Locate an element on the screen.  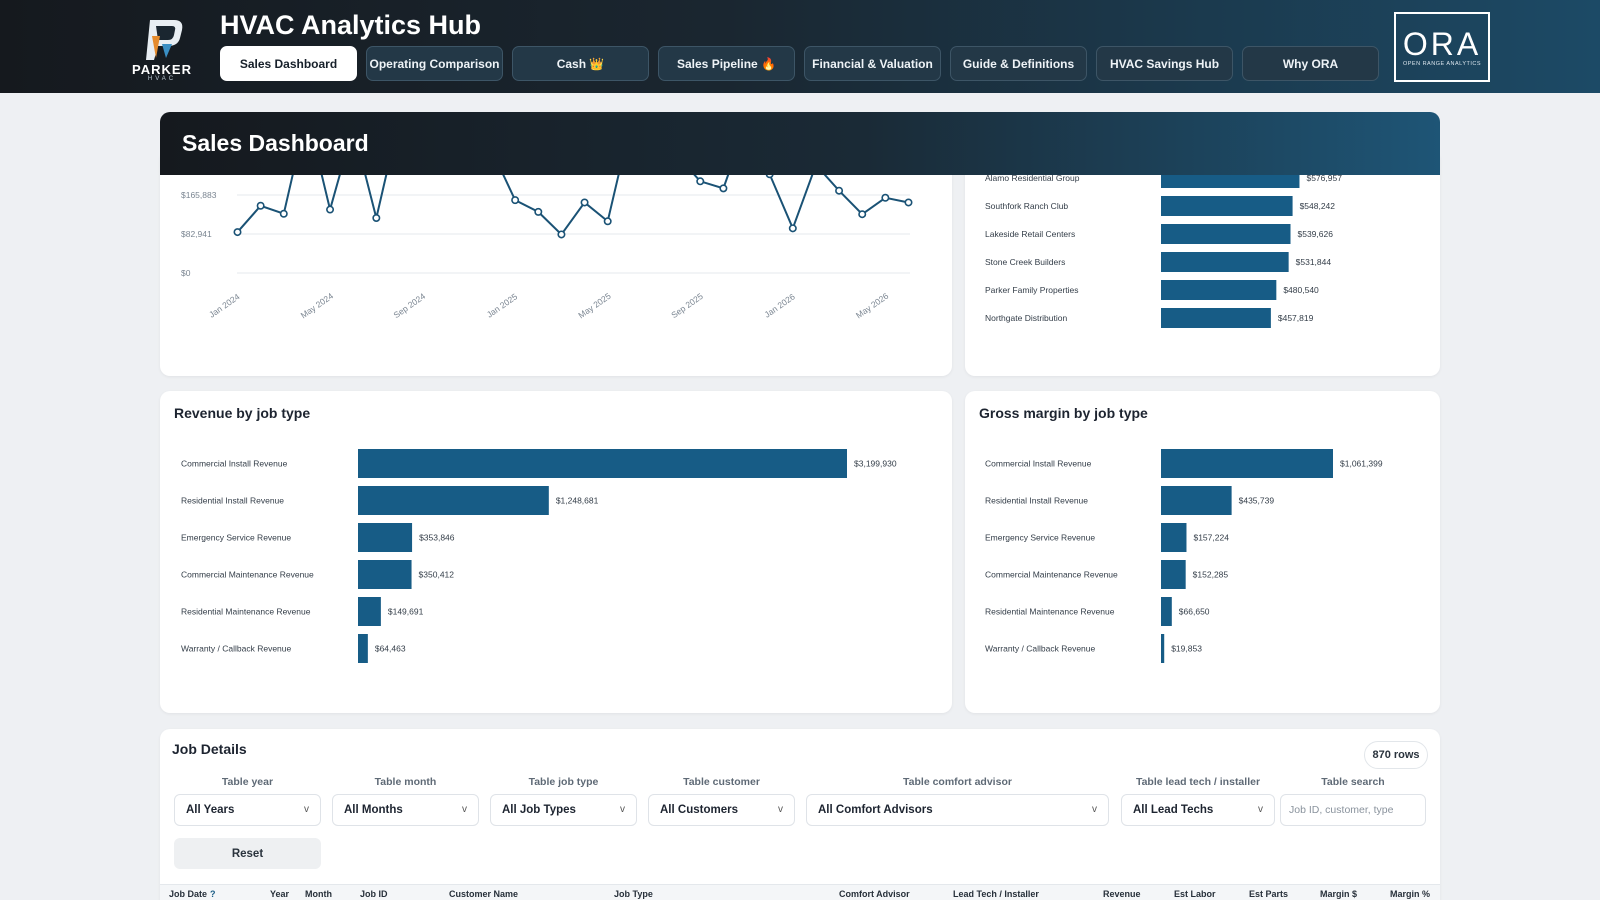
job-type-select-value: All Job Types is located at coordinates (539, 810).